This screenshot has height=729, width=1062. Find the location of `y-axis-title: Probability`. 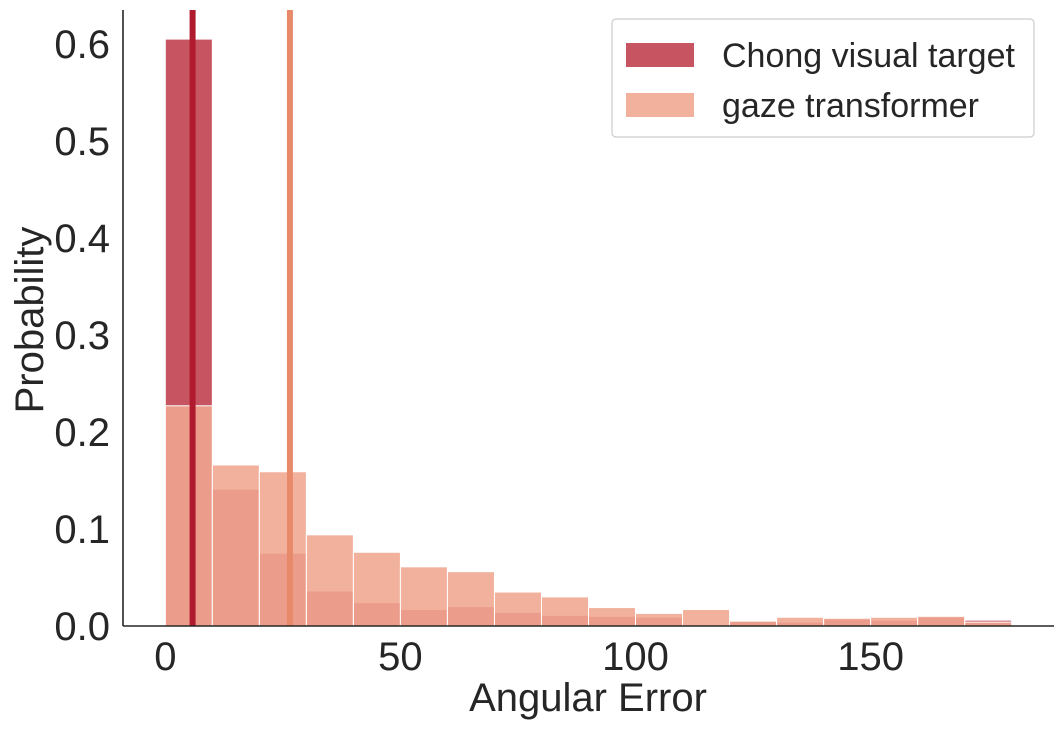

y-axis-title: Probability is located at coordinates (30, 320).